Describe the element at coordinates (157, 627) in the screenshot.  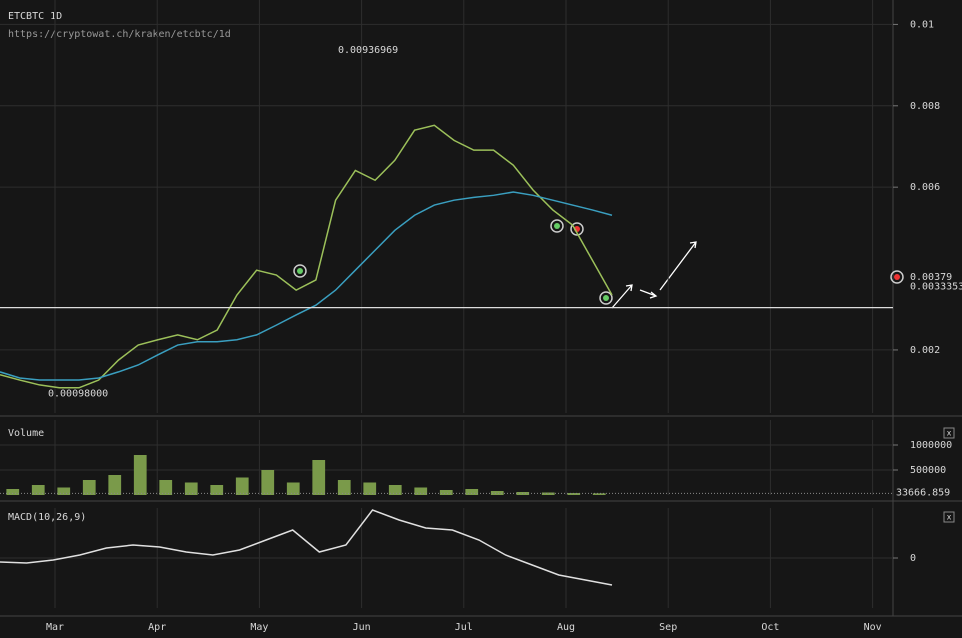
I see `x-tick-label: Apr` at that location.